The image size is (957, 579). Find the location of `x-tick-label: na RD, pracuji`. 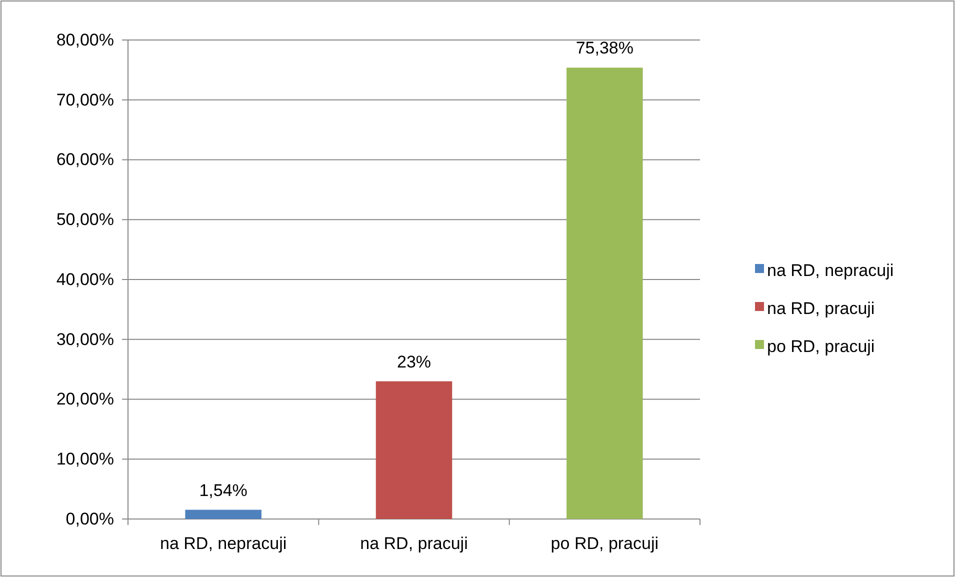

x-tick-label: na RD, pracuji is located at coordinates (414, 544).